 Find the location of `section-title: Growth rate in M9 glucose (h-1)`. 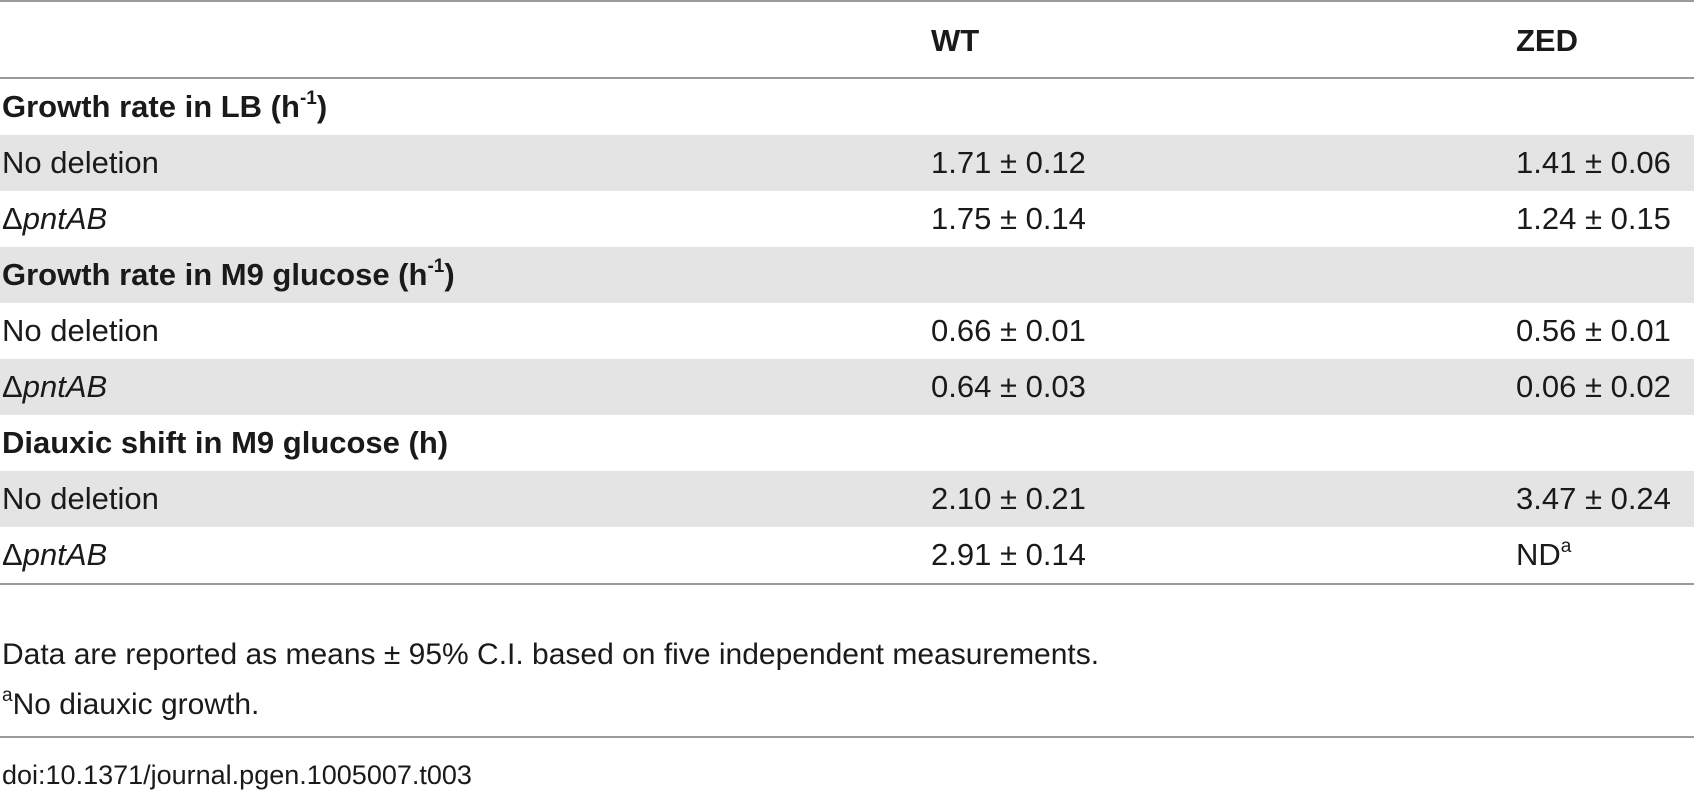

section-title: Growth rate in M9 glucose (h-1) is located at coordinates (228, 275).